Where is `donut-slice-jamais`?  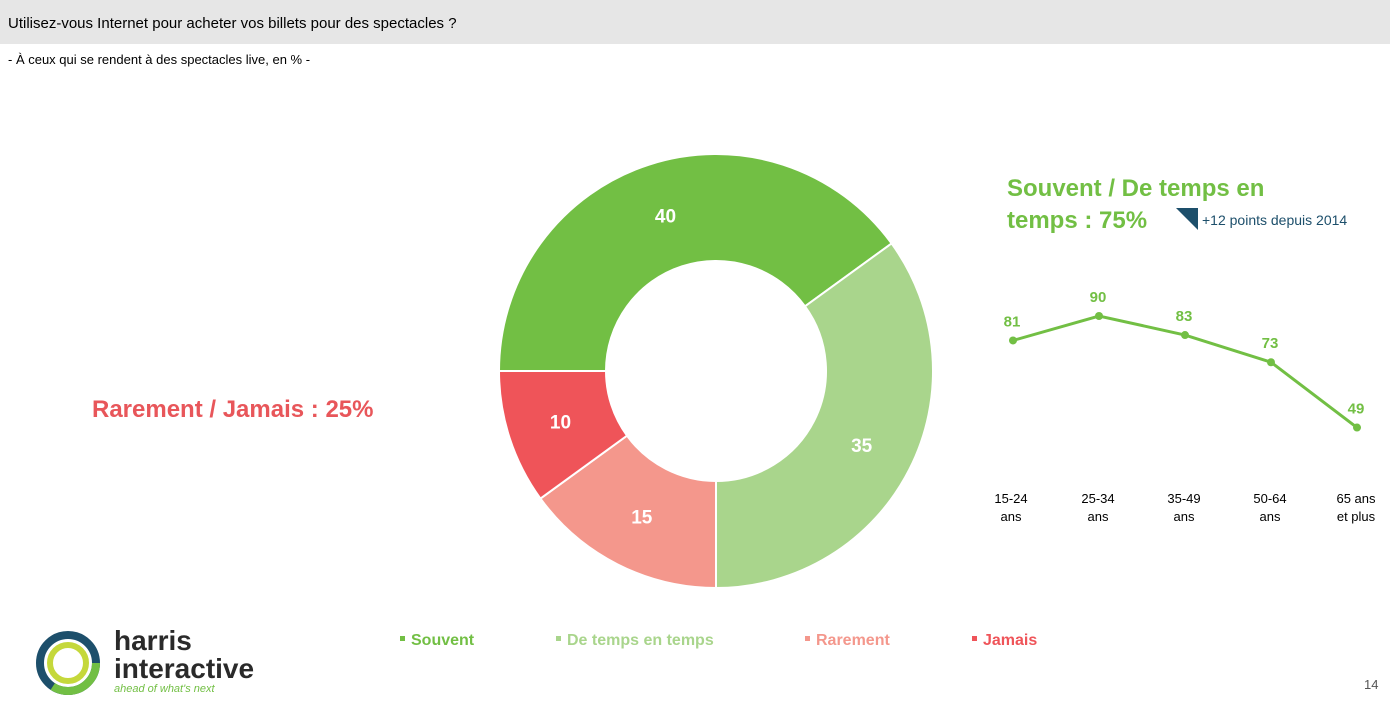 donut-slice-jamais is located at coordinates (563, 435).